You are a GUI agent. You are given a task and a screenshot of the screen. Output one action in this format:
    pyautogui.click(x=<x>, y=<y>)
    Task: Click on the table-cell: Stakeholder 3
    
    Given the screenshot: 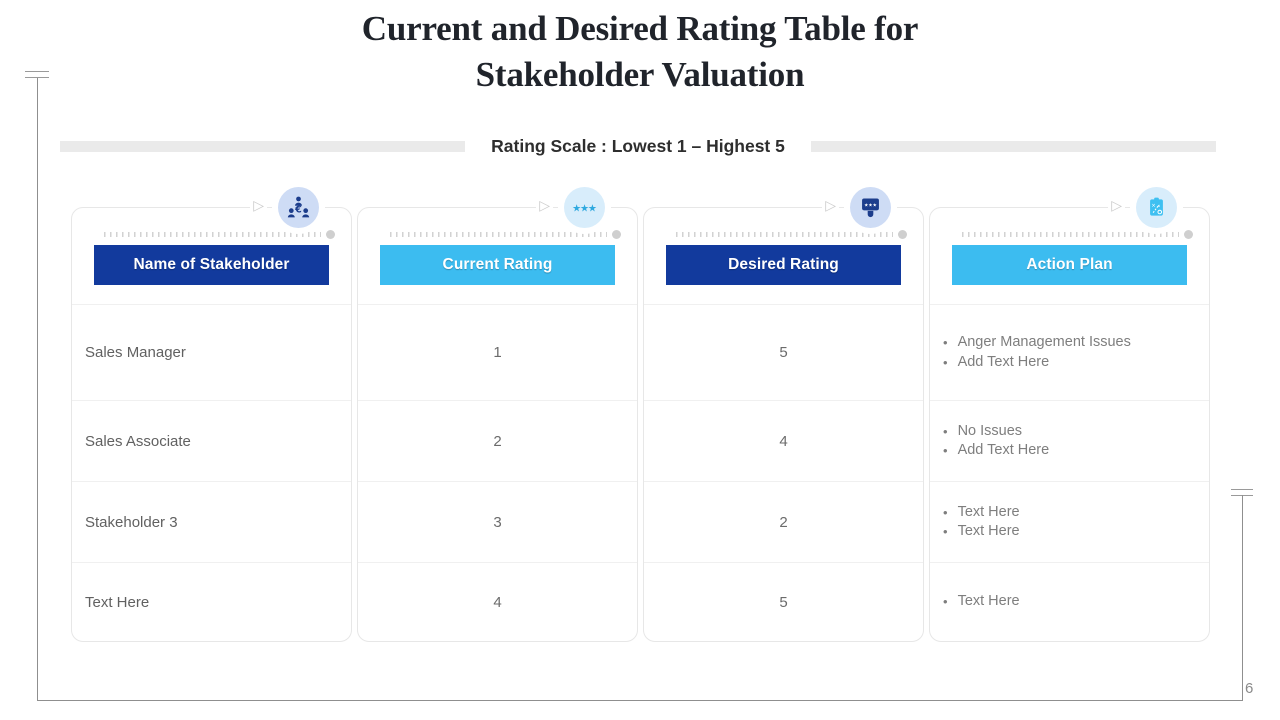 What is the action you would take?
    pyautogui.click(x=211, y=521)
    